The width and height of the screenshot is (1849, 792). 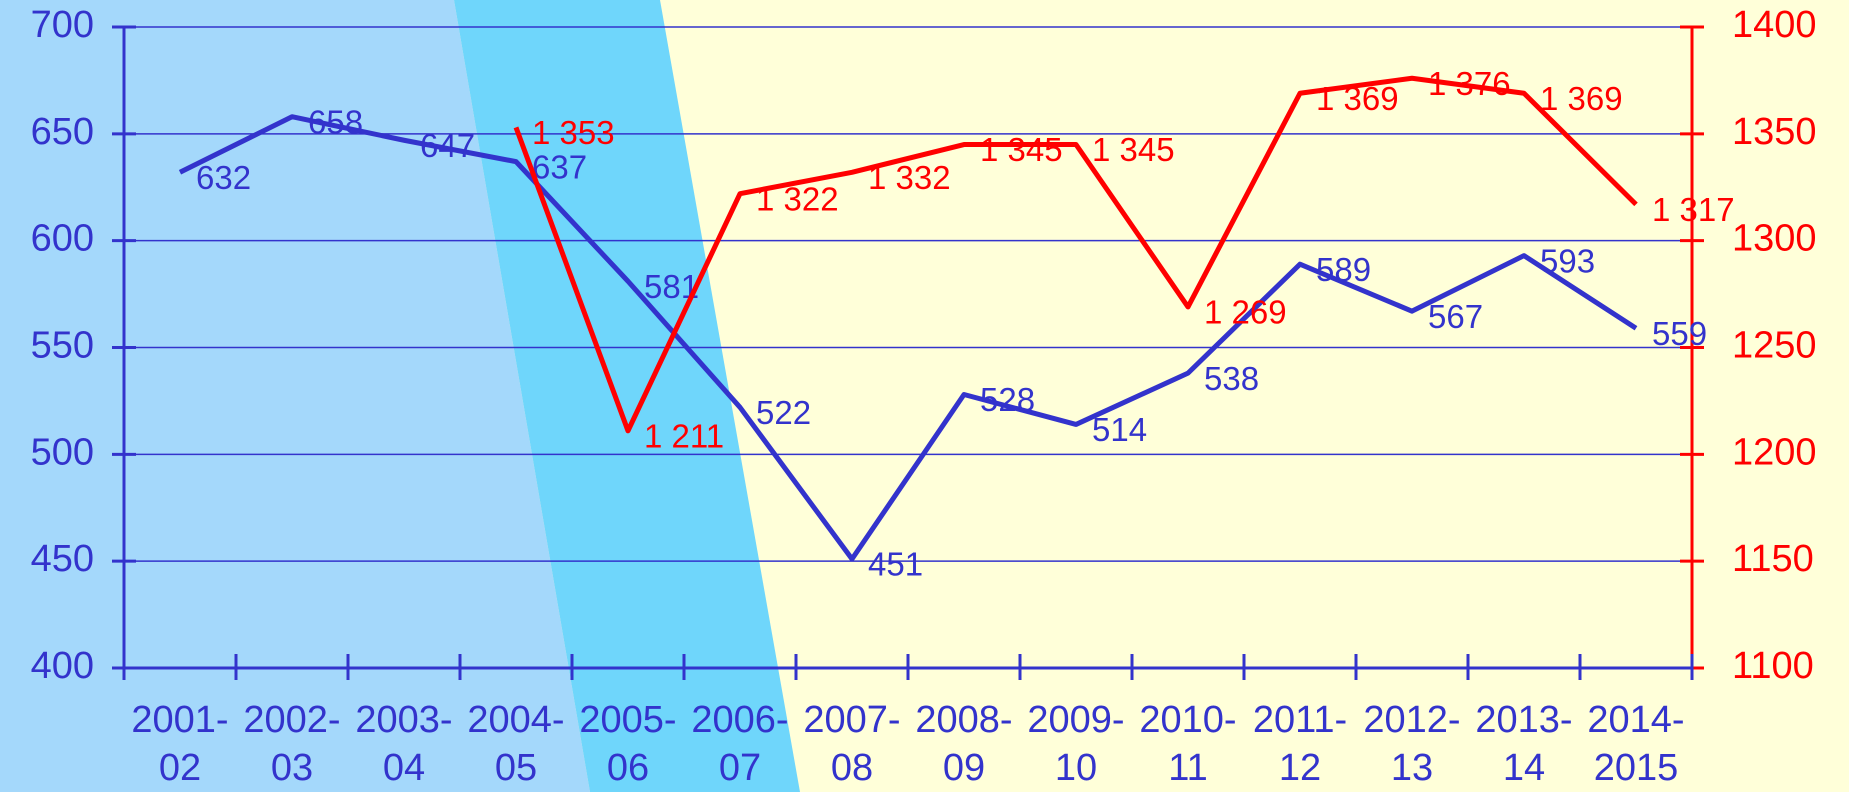 I want to click on y-tick-label: 550, so click(x=62, y=346).